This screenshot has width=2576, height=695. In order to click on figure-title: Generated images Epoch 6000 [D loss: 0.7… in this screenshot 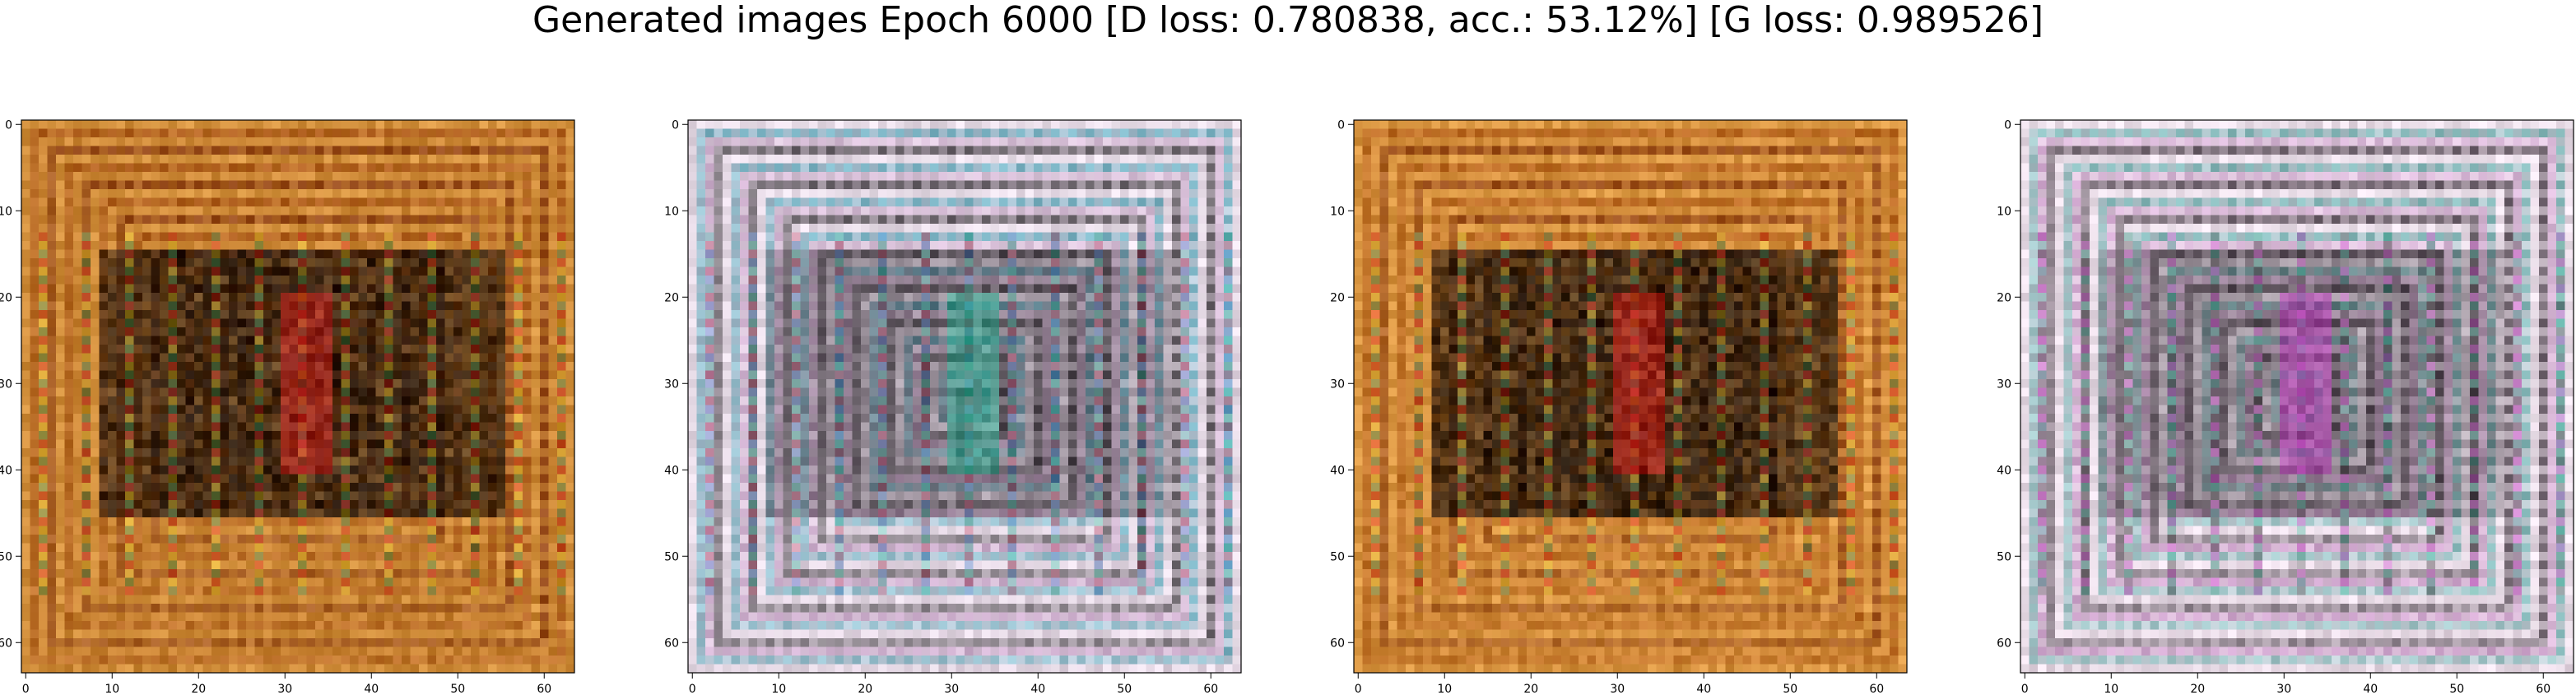, I will do `click(1288, 20)`.